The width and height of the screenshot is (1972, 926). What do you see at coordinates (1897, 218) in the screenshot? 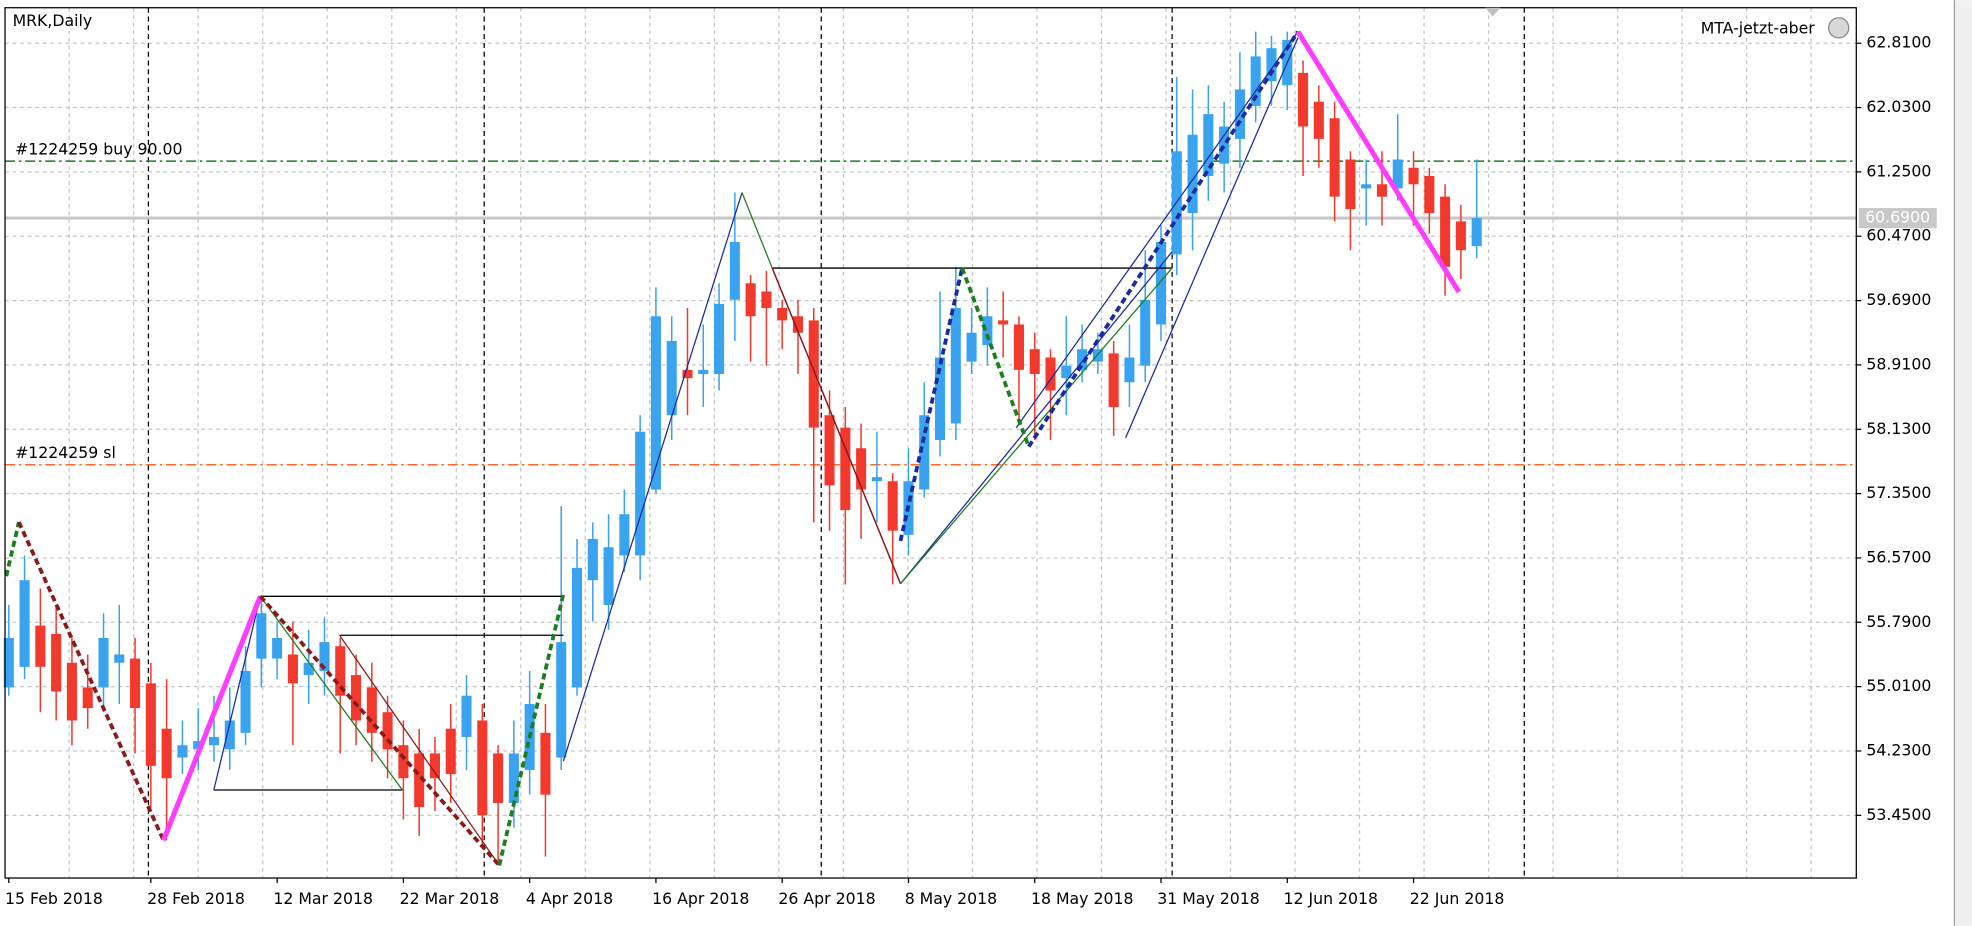
I see `price-label-box` at bounding box center [1897, 218].